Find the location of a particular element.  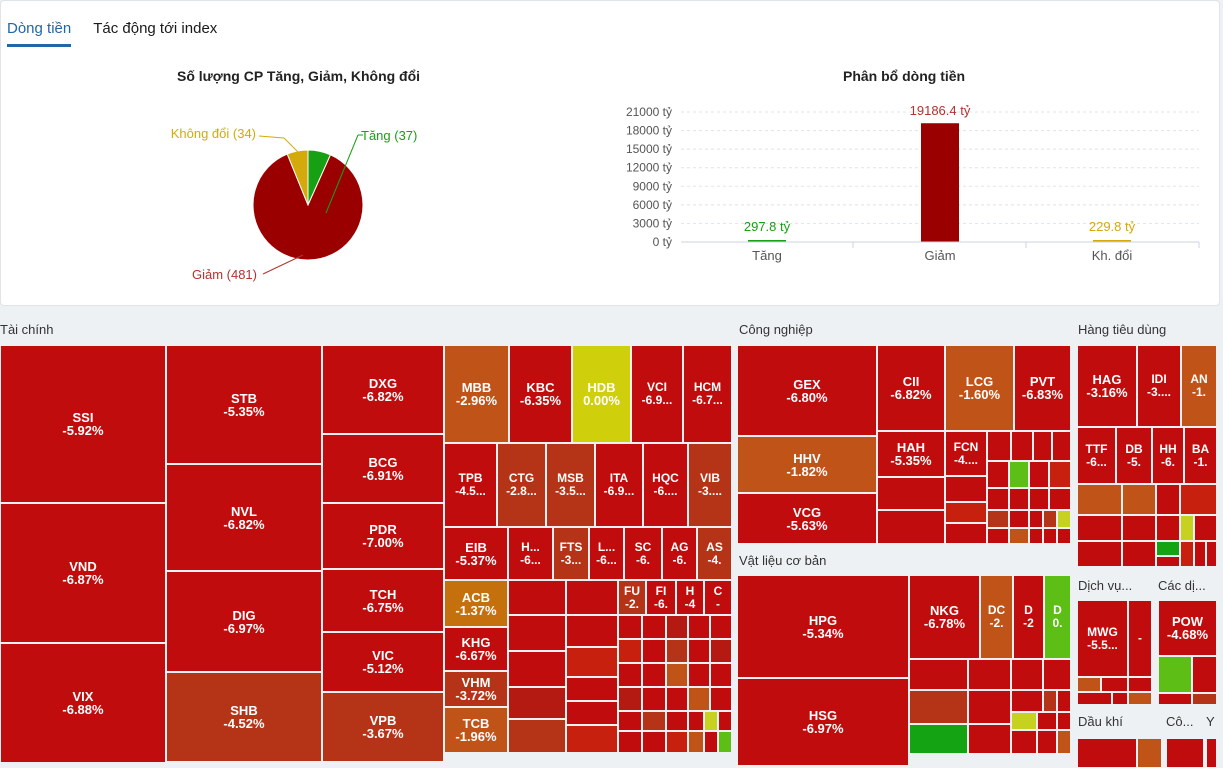

tab-tac-dong-index: Tác động tới index is located at coordinates (155, 28).